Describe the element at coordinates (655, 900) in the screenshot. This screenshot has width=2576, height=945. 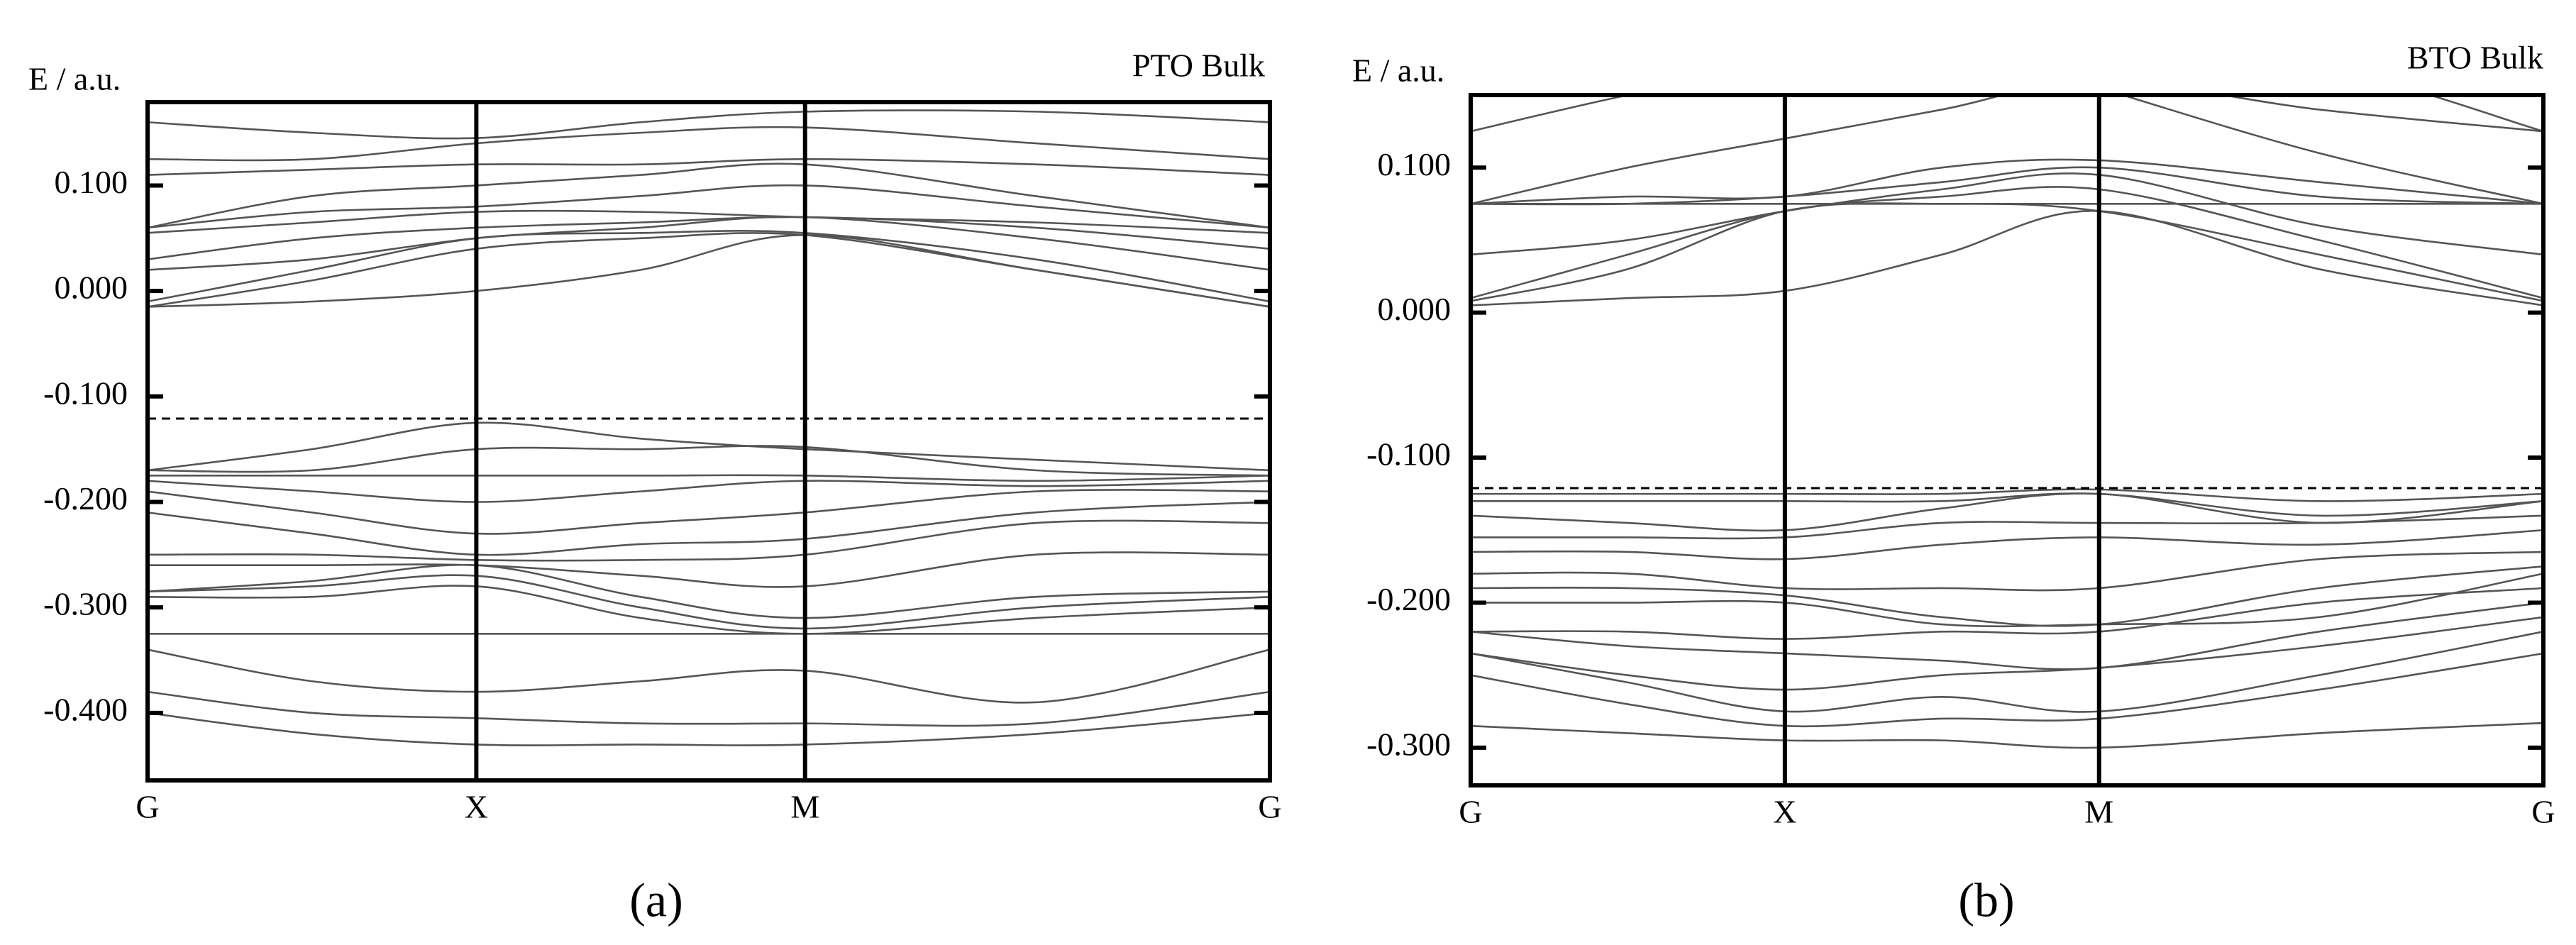
I see `caption: (a)` at that location.